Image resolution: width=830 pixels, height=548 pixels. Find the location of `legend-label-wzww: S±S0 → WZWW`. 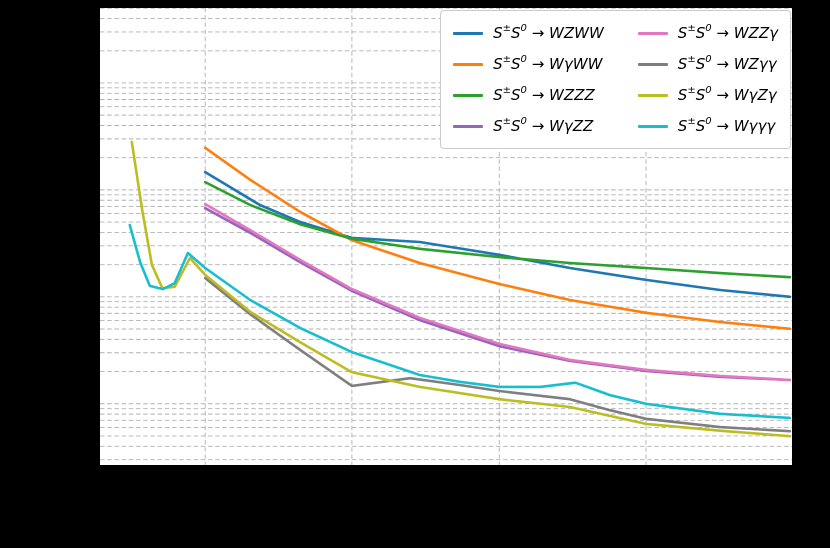

legend-label-wzww: S±S0 → WZWW is located at coordinates (548, 32).